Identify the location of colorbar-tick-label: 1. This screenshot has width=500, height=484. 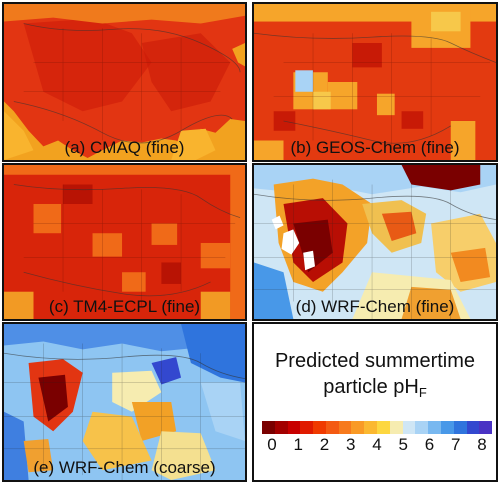
(298, 444).